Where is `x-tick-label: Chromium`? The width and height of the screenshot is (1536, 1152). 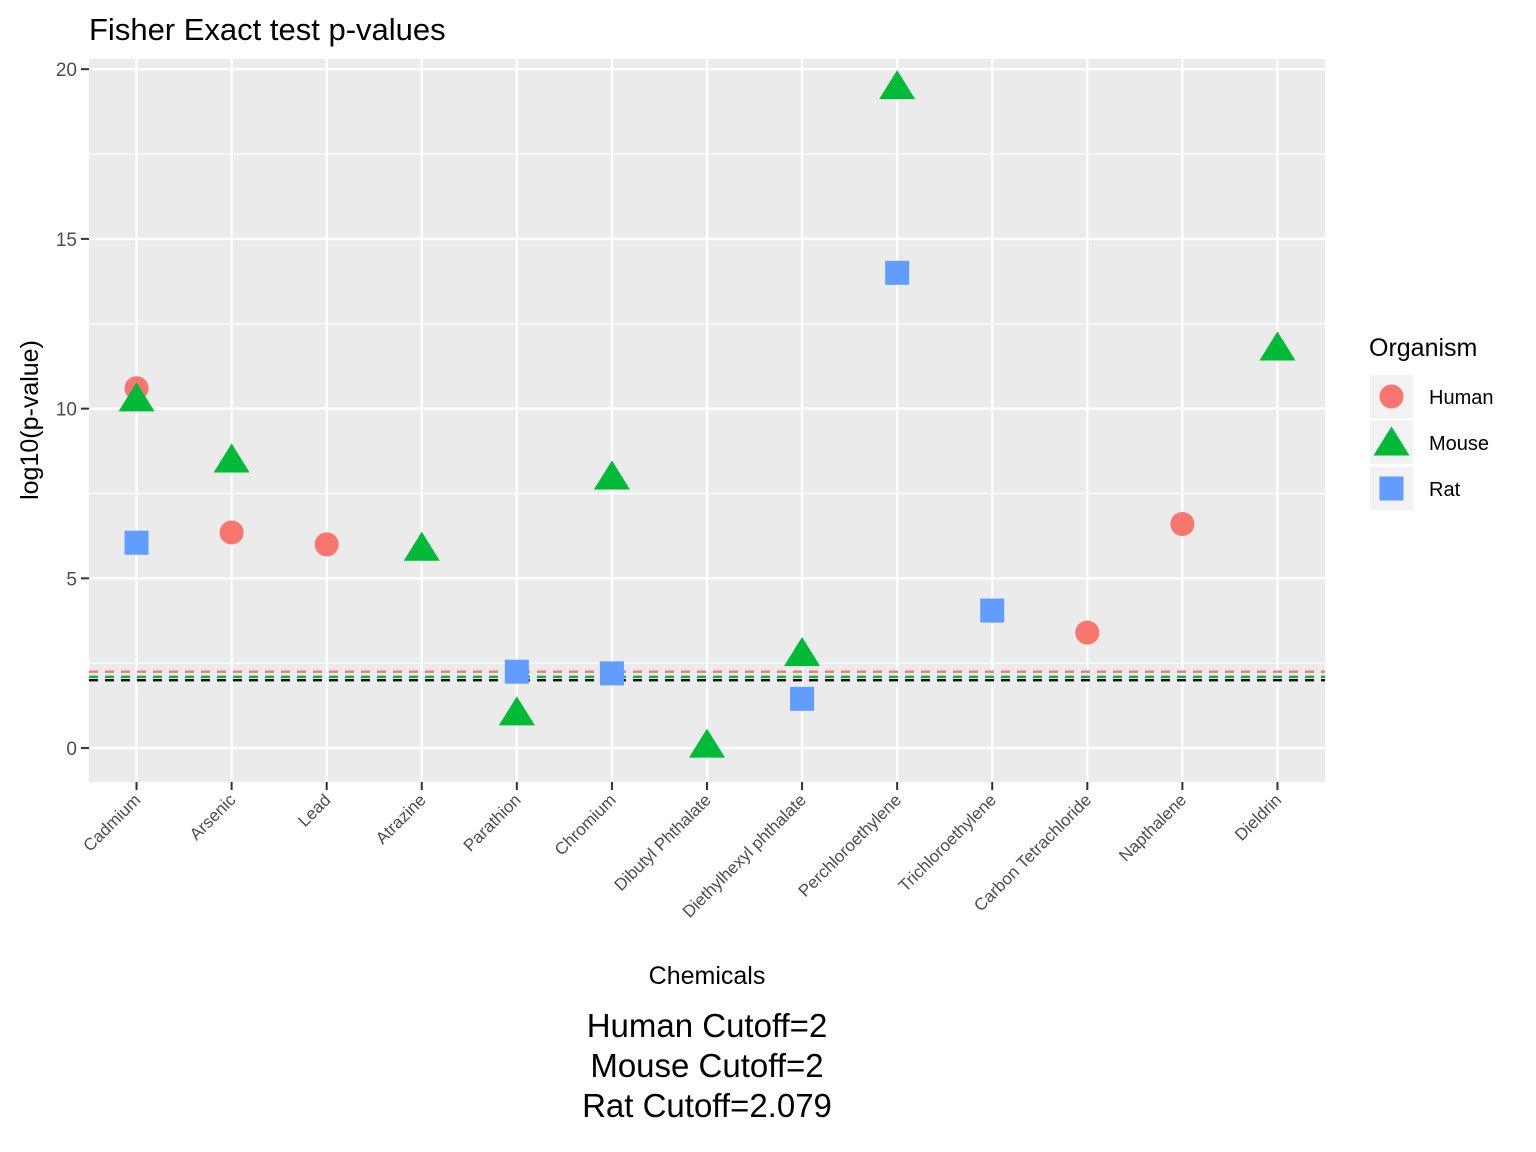
x-tick-label: Chromium is located at coordinates (585, 824).